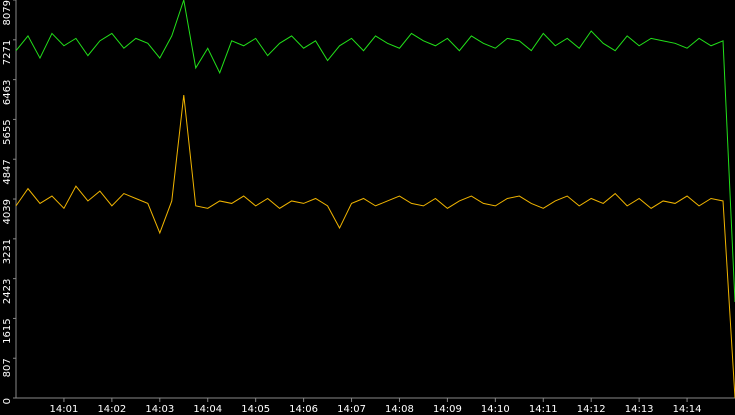 This screenshot has height=415, width=735. I want to click on x-tick-label: 14:09, so click(447, 409).